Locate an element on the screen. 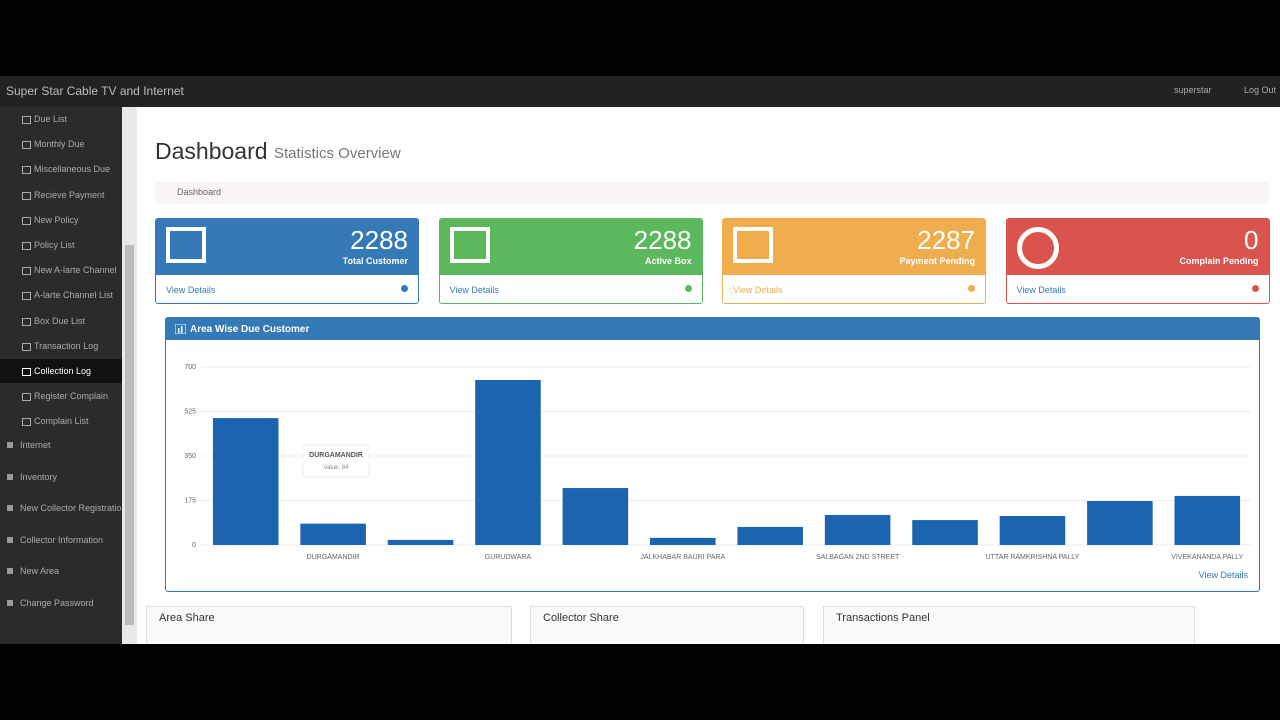  panel-title: Area Share is located at coordinates (187, 618).